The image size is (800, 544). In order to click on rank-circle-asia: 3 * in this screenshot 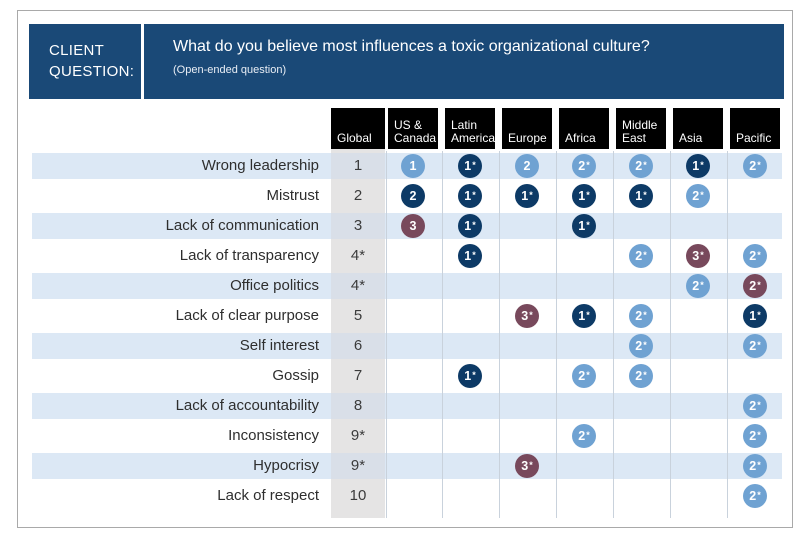, I will do `click(698, 256)`.